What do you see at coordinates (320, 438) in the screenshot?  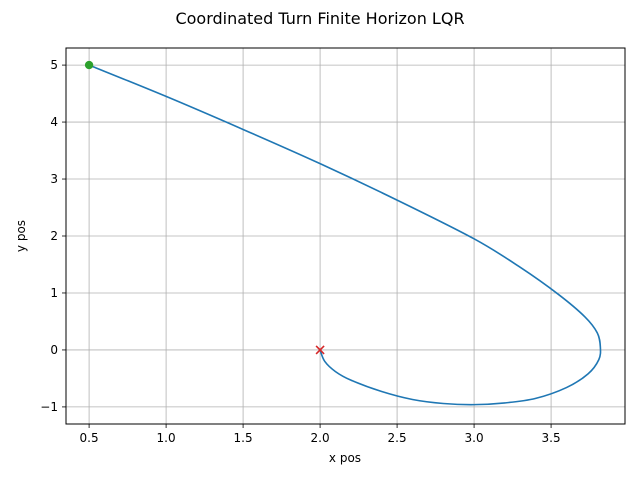 I see `x-tick-label: 2.0` at bounding box center [320, 438].